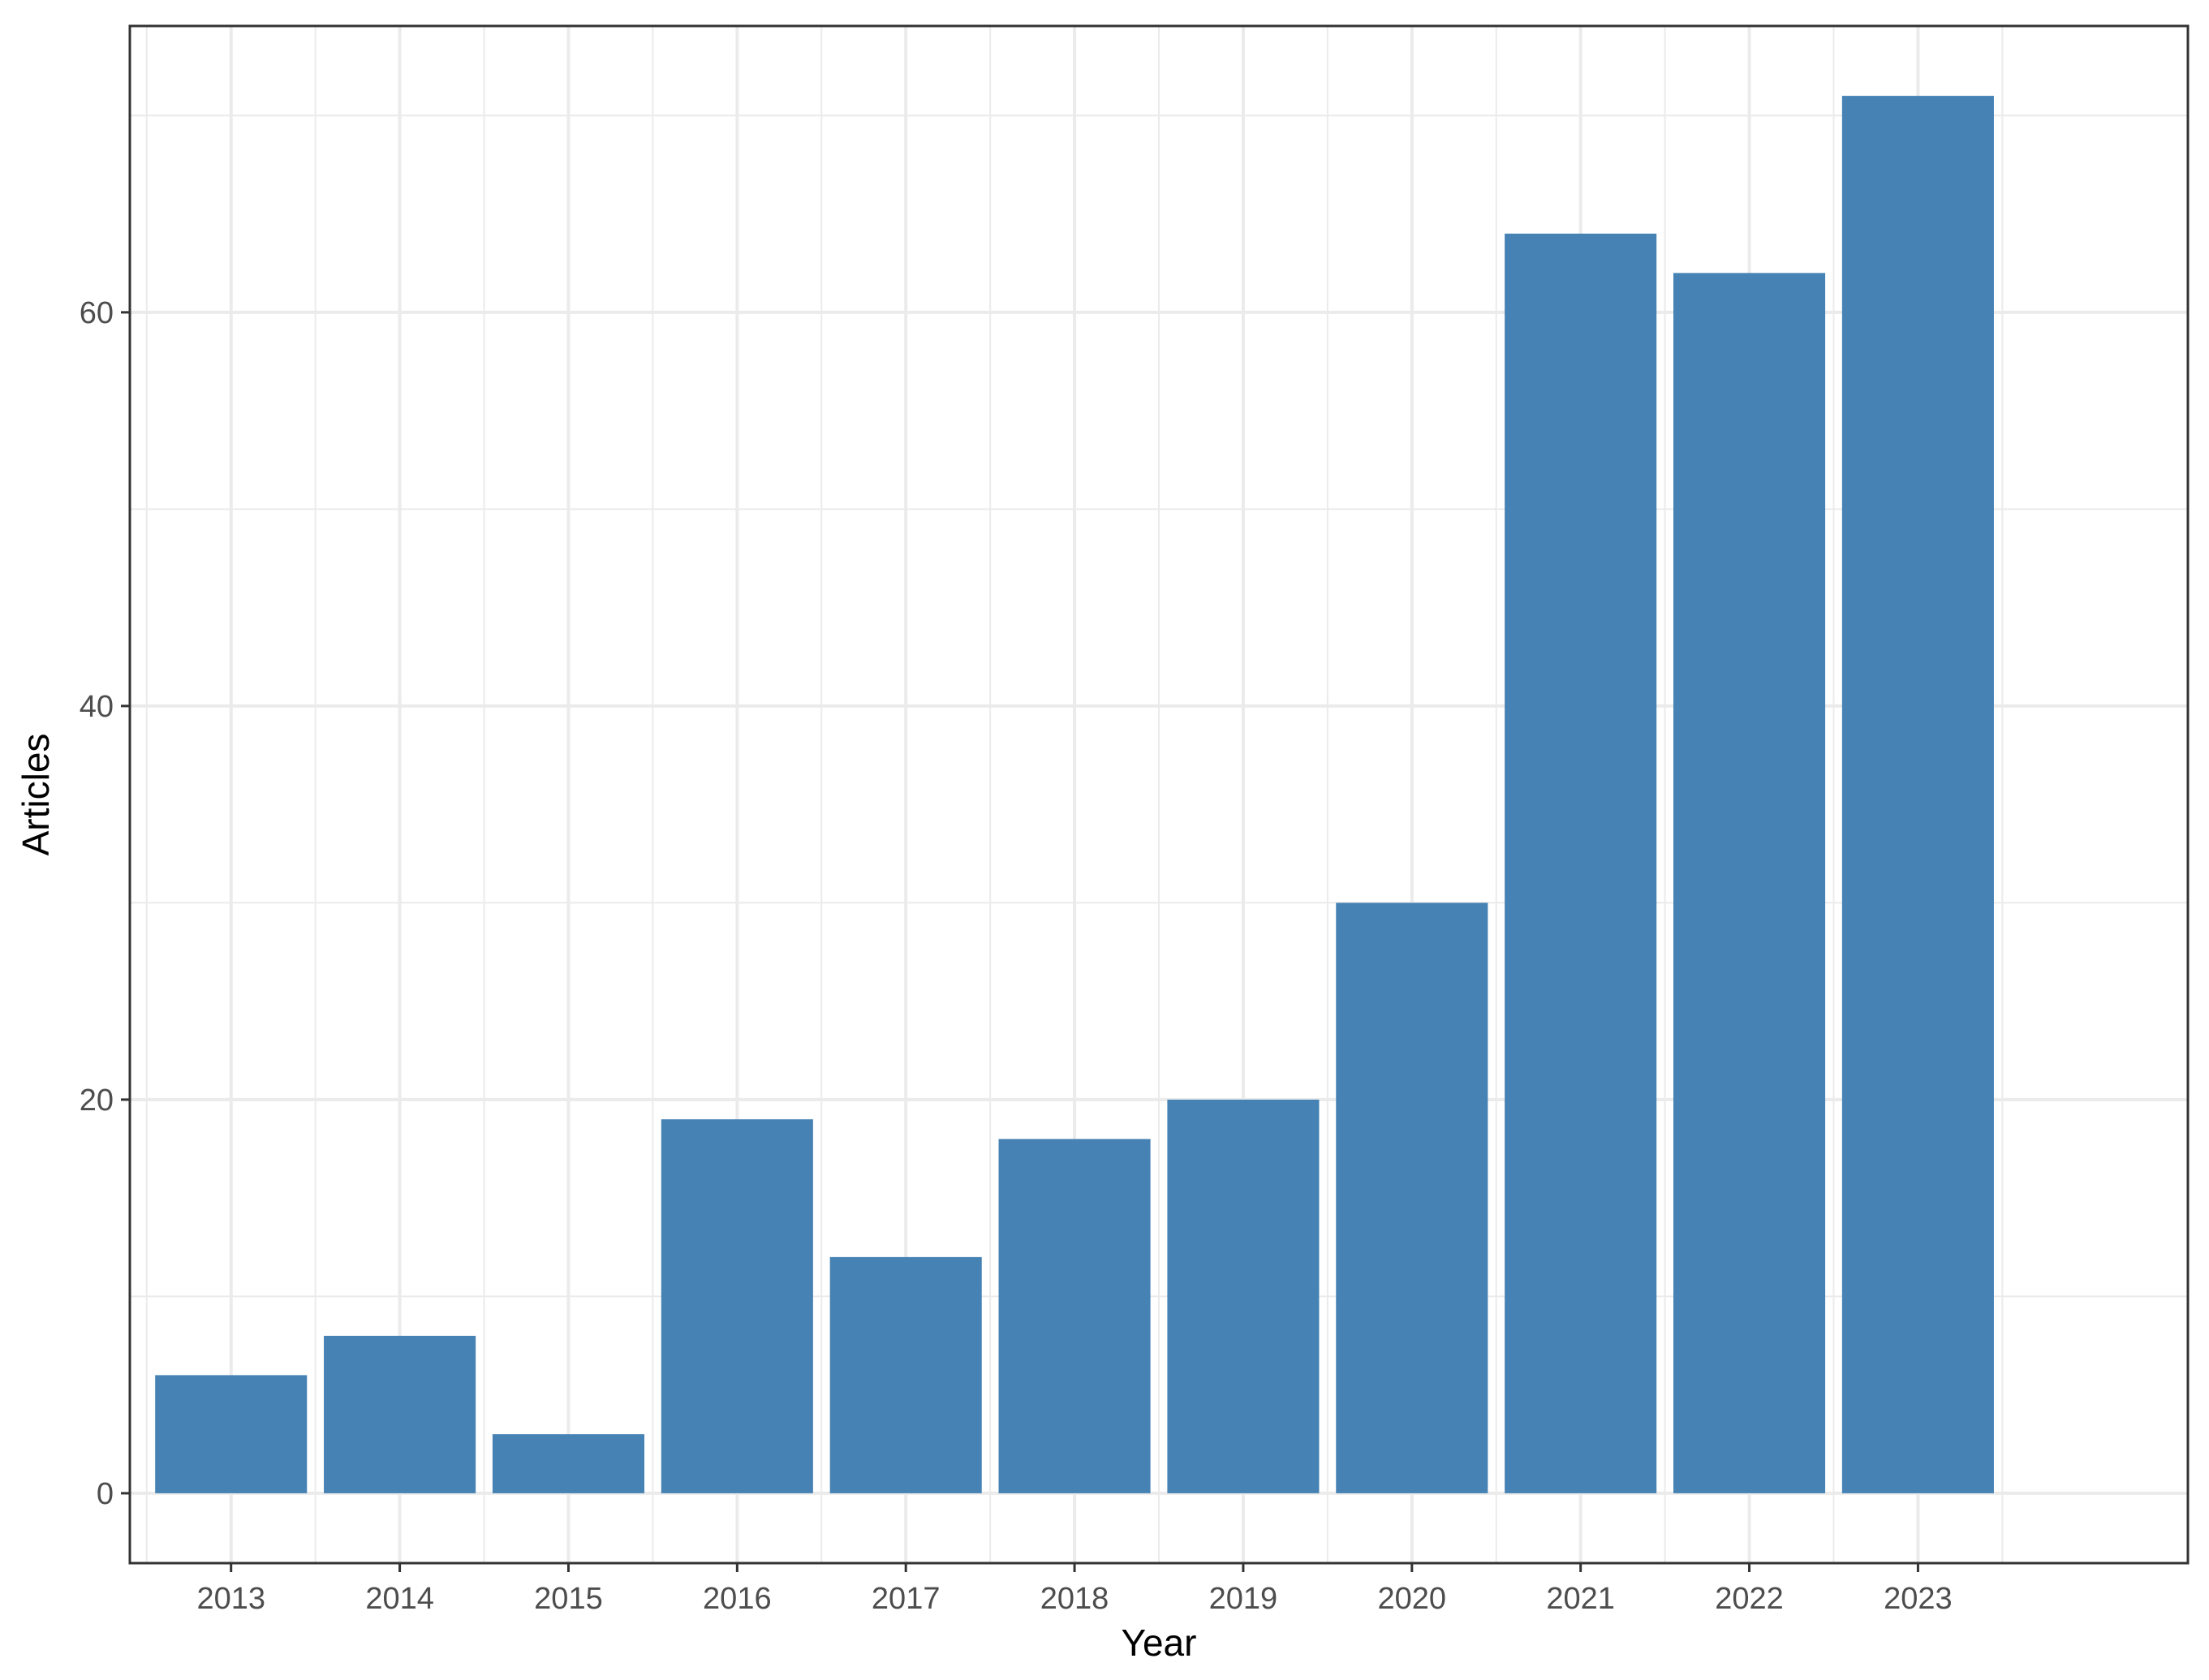 This screenshot has height=1680, width=2209. What do you see at coordinates (36, 795) in the screenshot?
I see `y-axis-title: Articles` at bounding box center [36, 795].